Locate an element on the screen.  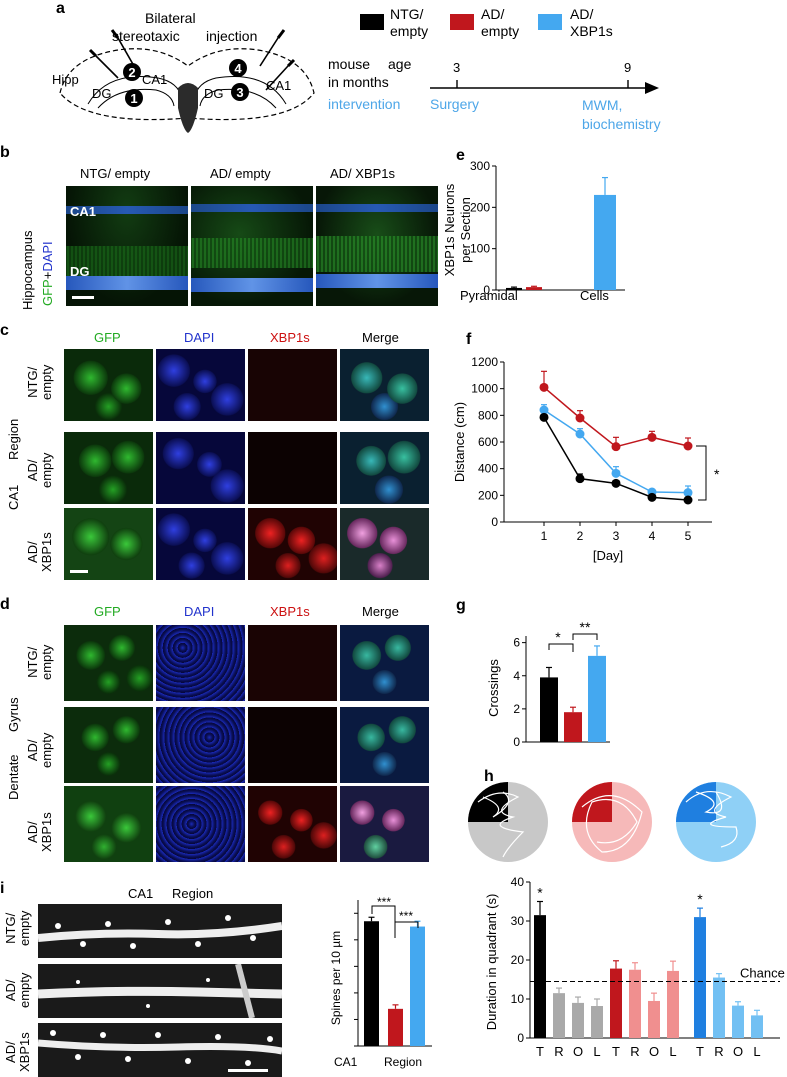
d-header-gfp: GFP is located at coordinates (107, 611).